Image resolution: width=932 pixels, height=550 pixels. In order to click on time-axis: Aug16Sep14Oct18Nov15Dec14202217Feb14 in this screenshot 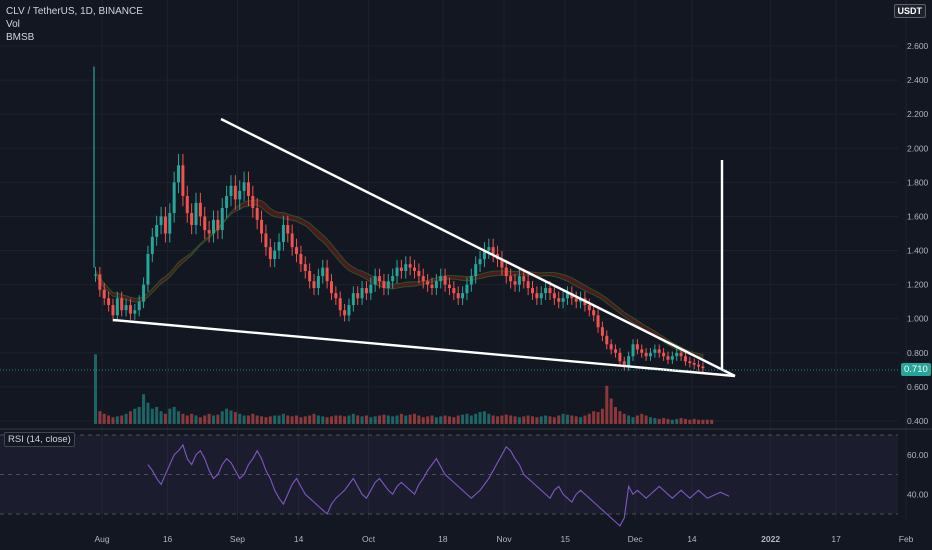, I will do `click(513, 539)`.